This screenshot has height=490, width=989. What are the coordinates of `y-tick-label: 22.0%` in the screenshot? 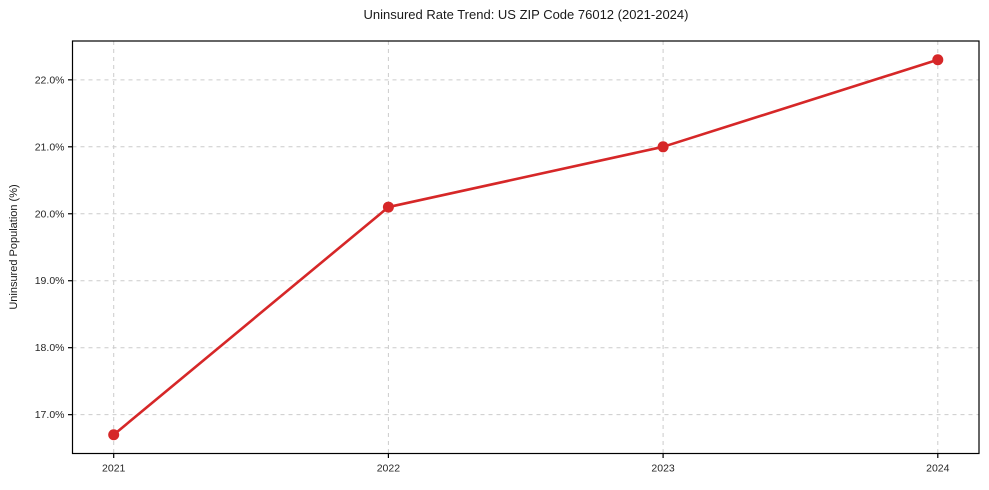 It's located at (50, 80).